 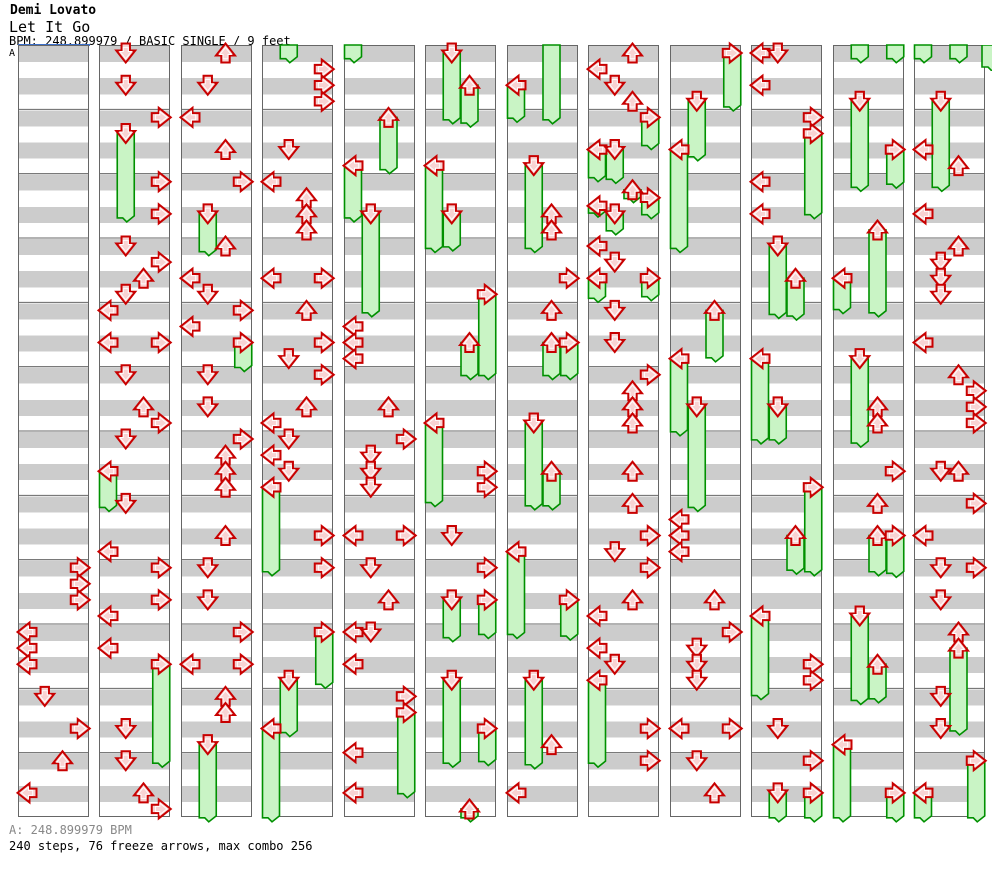 What do you see at coordinates (12, 53) in the screenshot?
I see `section-a-label: A` at bounding box center [12, 53].